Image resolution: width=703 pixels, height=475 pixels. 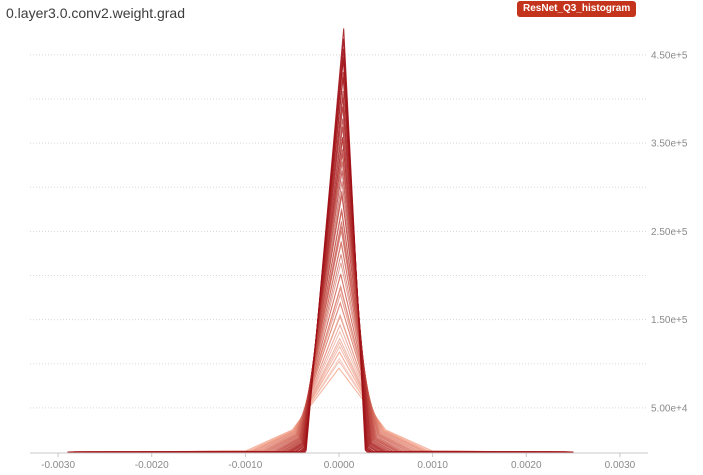 What do you see at coordinates (669, 408) in the screenshot?
I see `y-tick-label: 5.00e+4` at bounding box center [669, 408].